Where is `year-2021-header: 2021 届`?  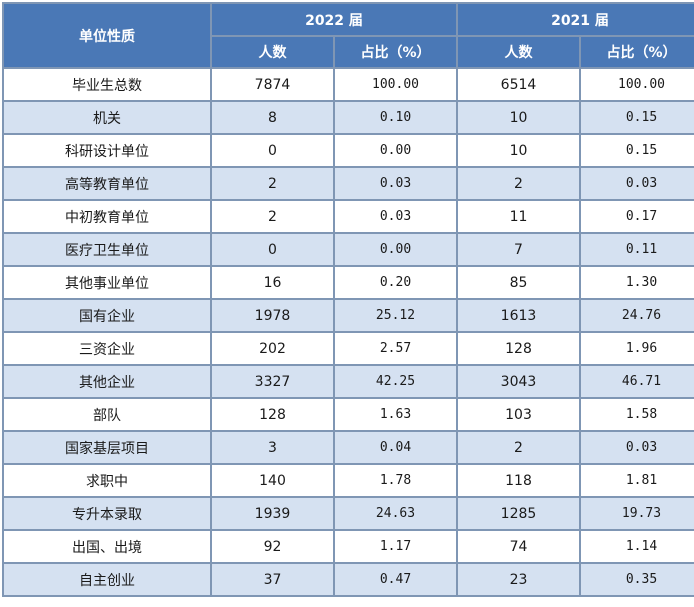 year-2021-header: 2021 届 is located at coordinates (576, 19).